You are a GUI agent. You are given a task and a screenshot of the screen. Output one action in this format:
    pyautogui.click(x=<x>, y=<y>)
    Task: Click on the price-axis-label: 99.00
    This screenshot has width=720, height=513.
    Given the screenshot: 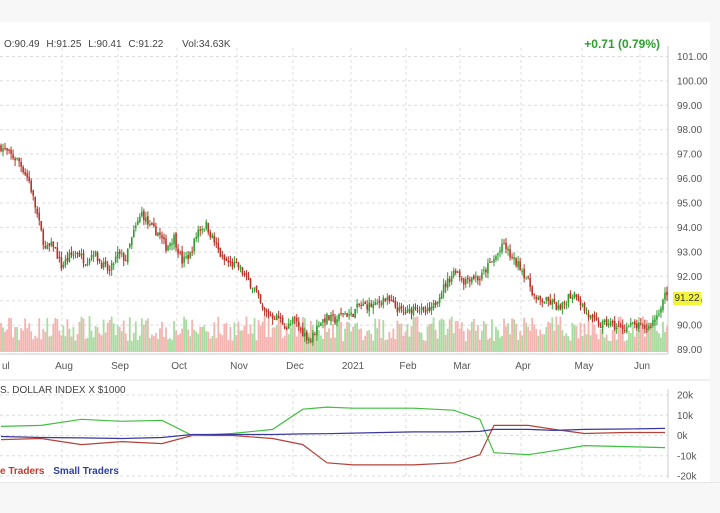 What is the action you would take?
    pyautogui.click(x=689, y=106)
    